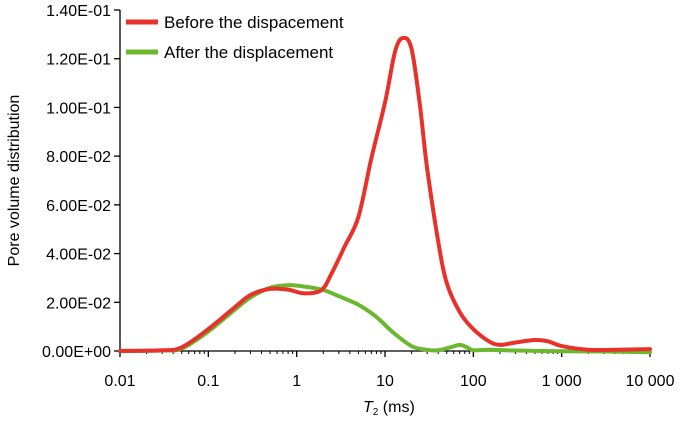 Image resolution: width=700 pixels, height=421 pixels. Describe the element at coordinates (119, 381) in the screenshot. I see `x-tick-label: 0.01` at that location.